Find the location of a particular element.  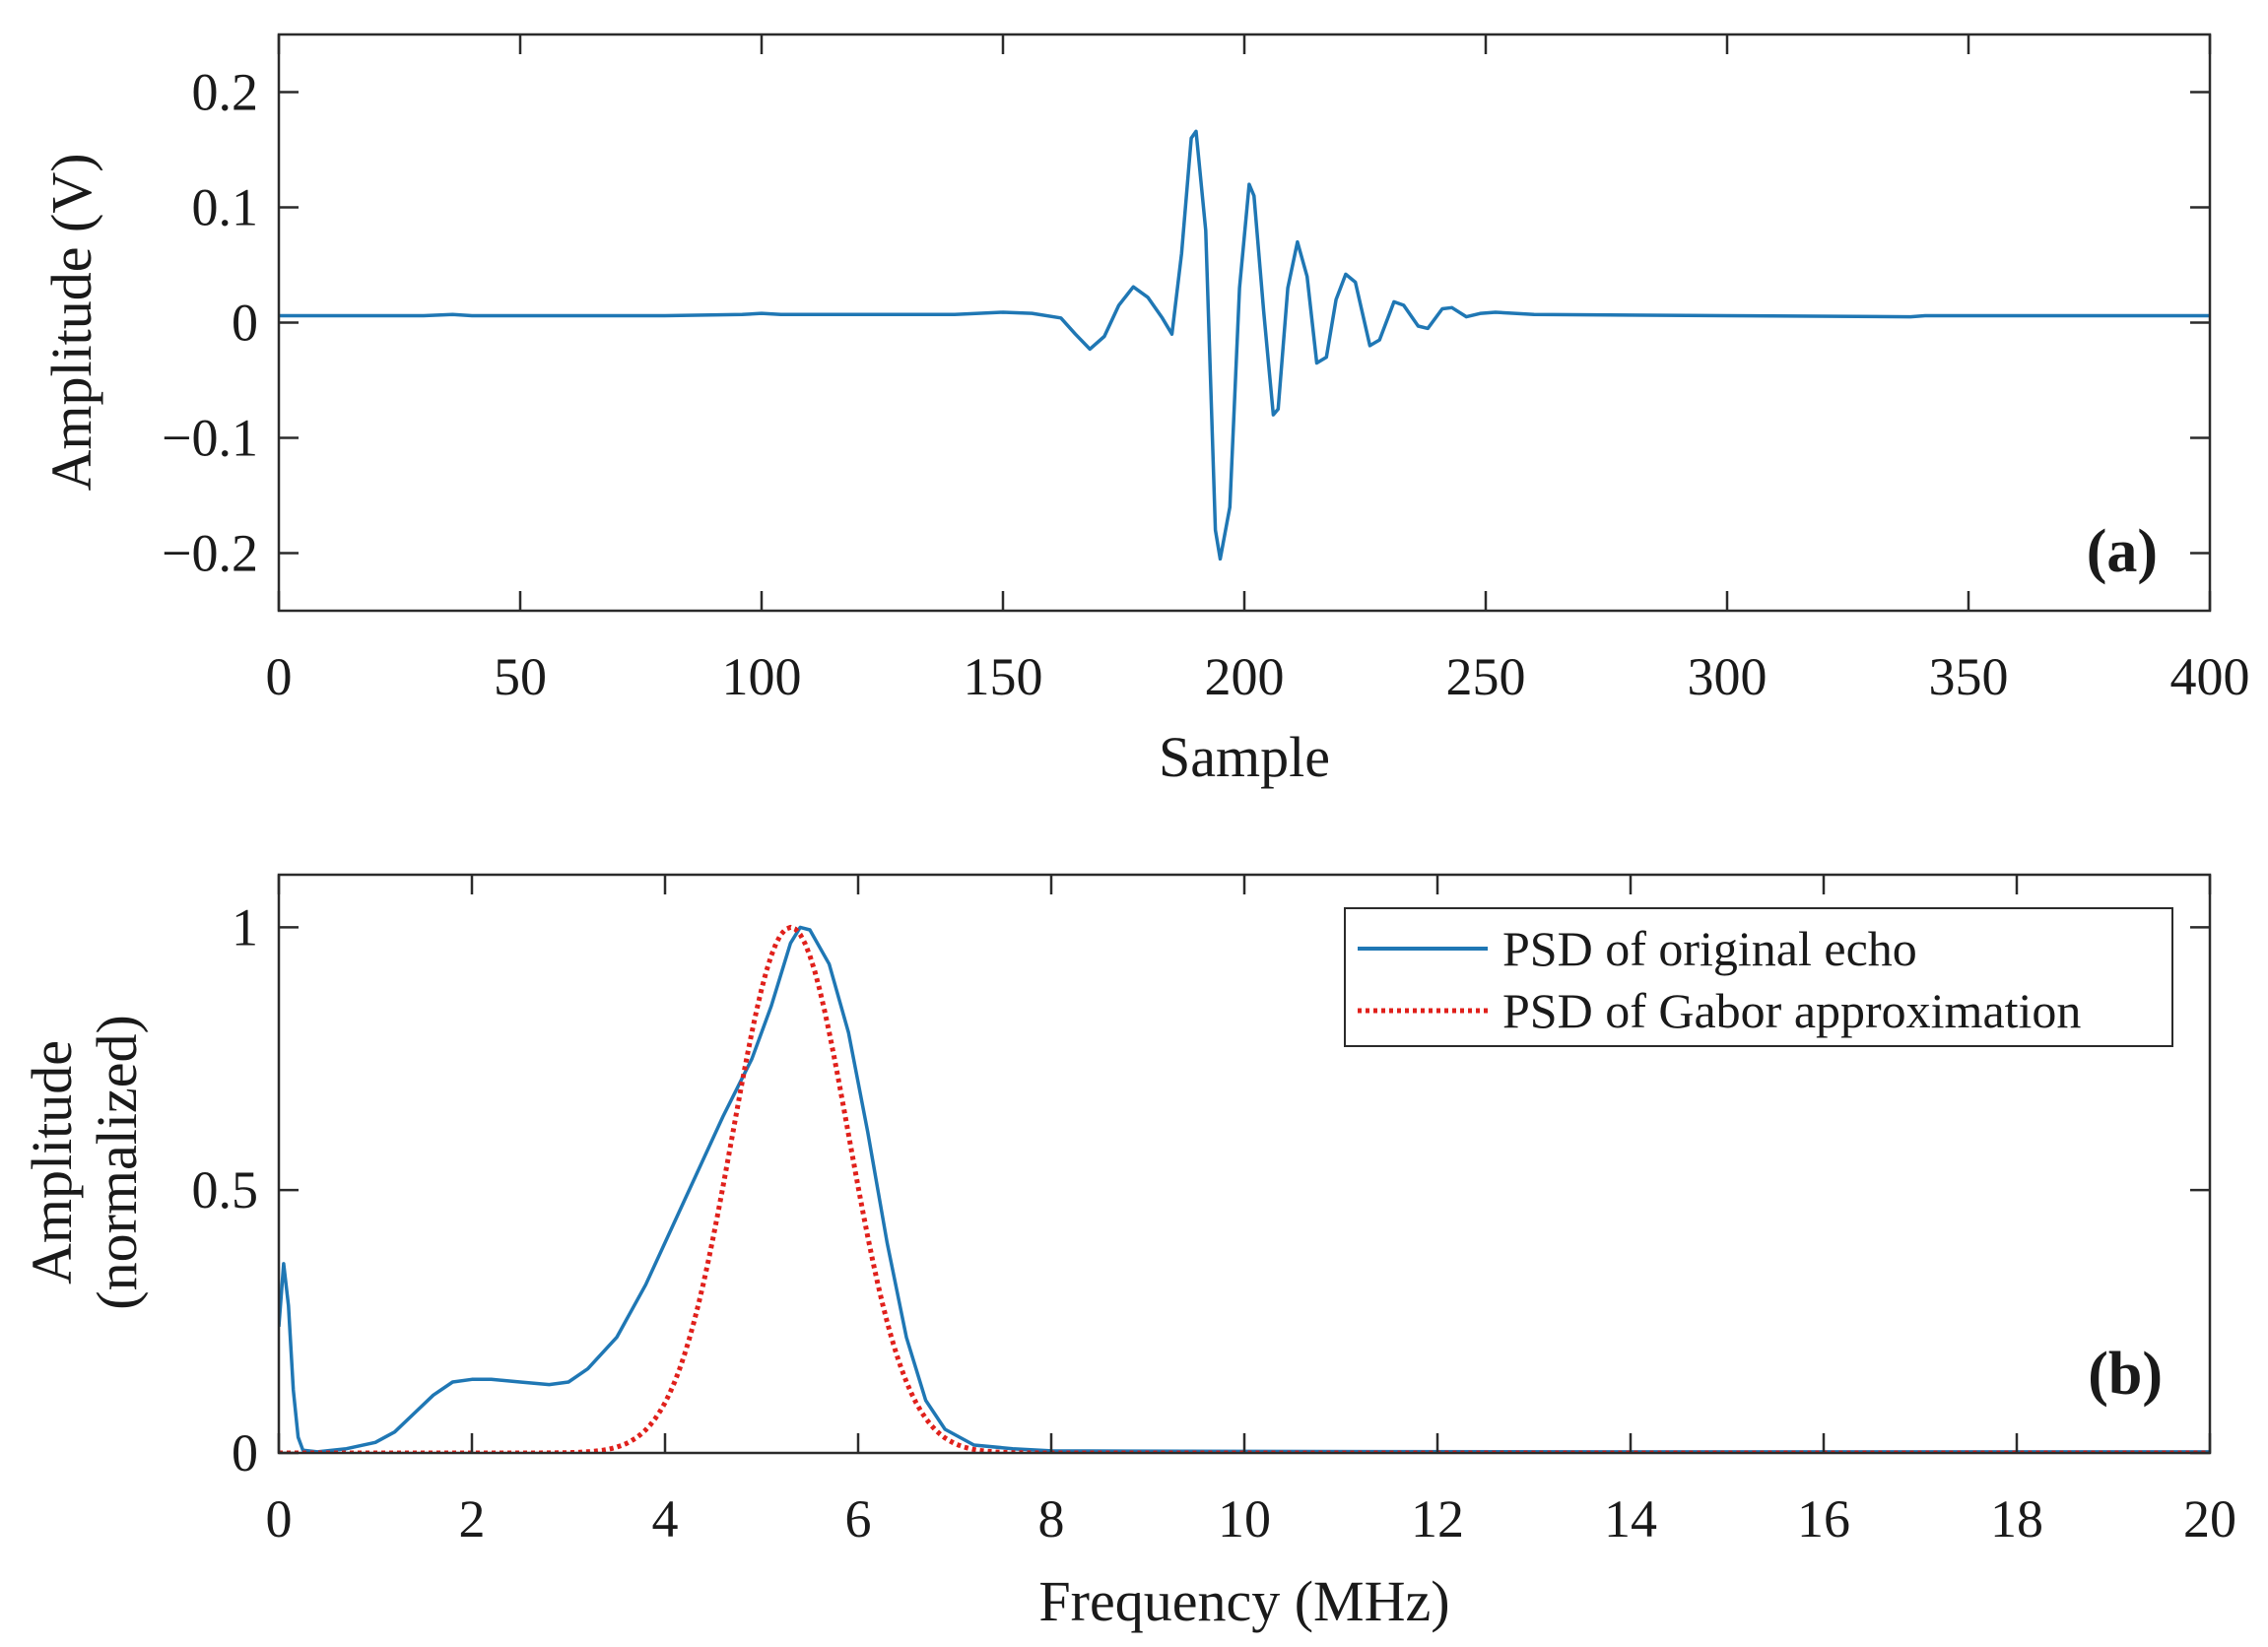

legend-box is located at coordinates (1758, 977).